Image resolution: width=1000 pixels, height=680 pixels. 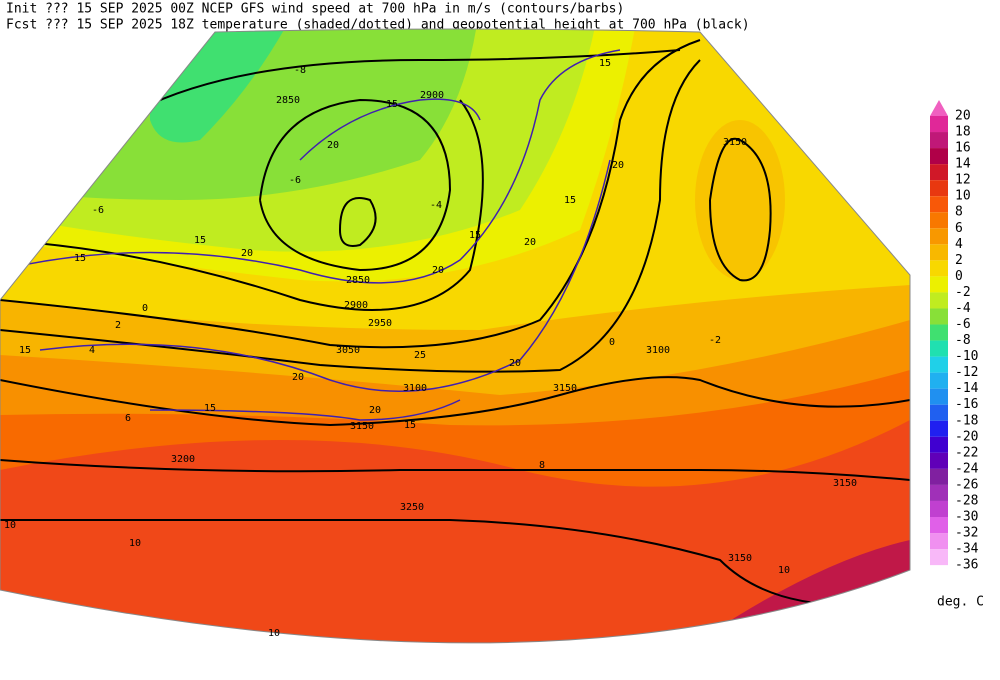 What do you see at coordinates (963, 196) in the screenshot?
I see `colorbar-label: 10` at bounding box center [963, 196].